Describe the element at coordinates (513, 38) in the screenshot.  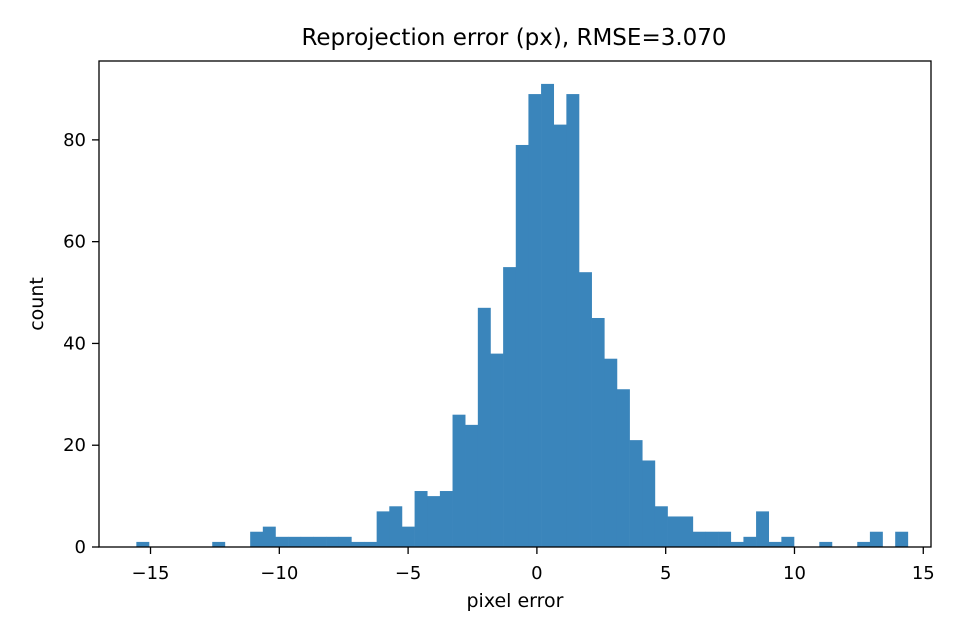
I see `chart-title: Reprojection error (px), RMSE=3.070` at that location.